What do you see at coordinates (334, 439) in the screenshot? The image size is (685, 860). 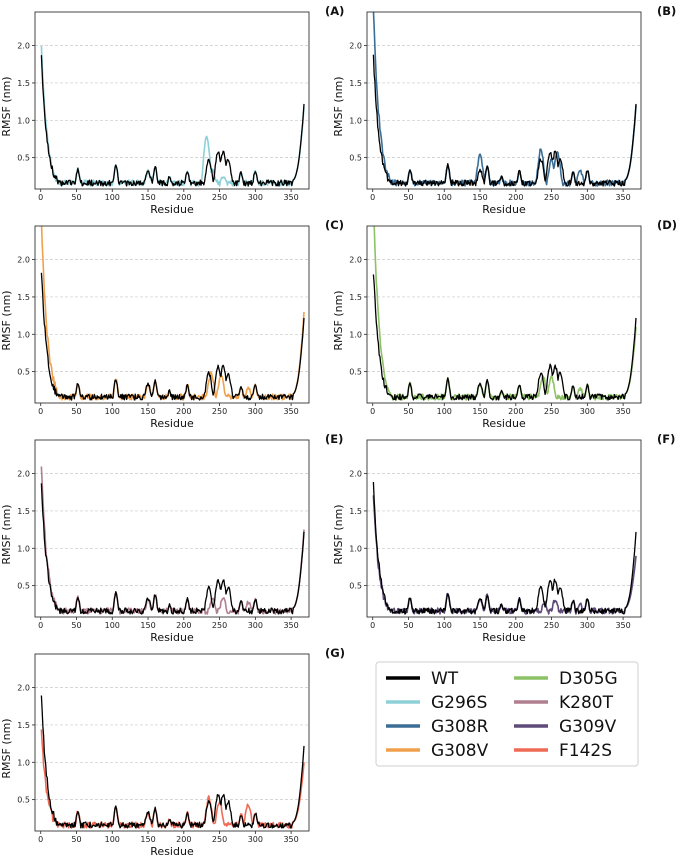 I see `panel-label: (E)` at bounding box center [334, 439].